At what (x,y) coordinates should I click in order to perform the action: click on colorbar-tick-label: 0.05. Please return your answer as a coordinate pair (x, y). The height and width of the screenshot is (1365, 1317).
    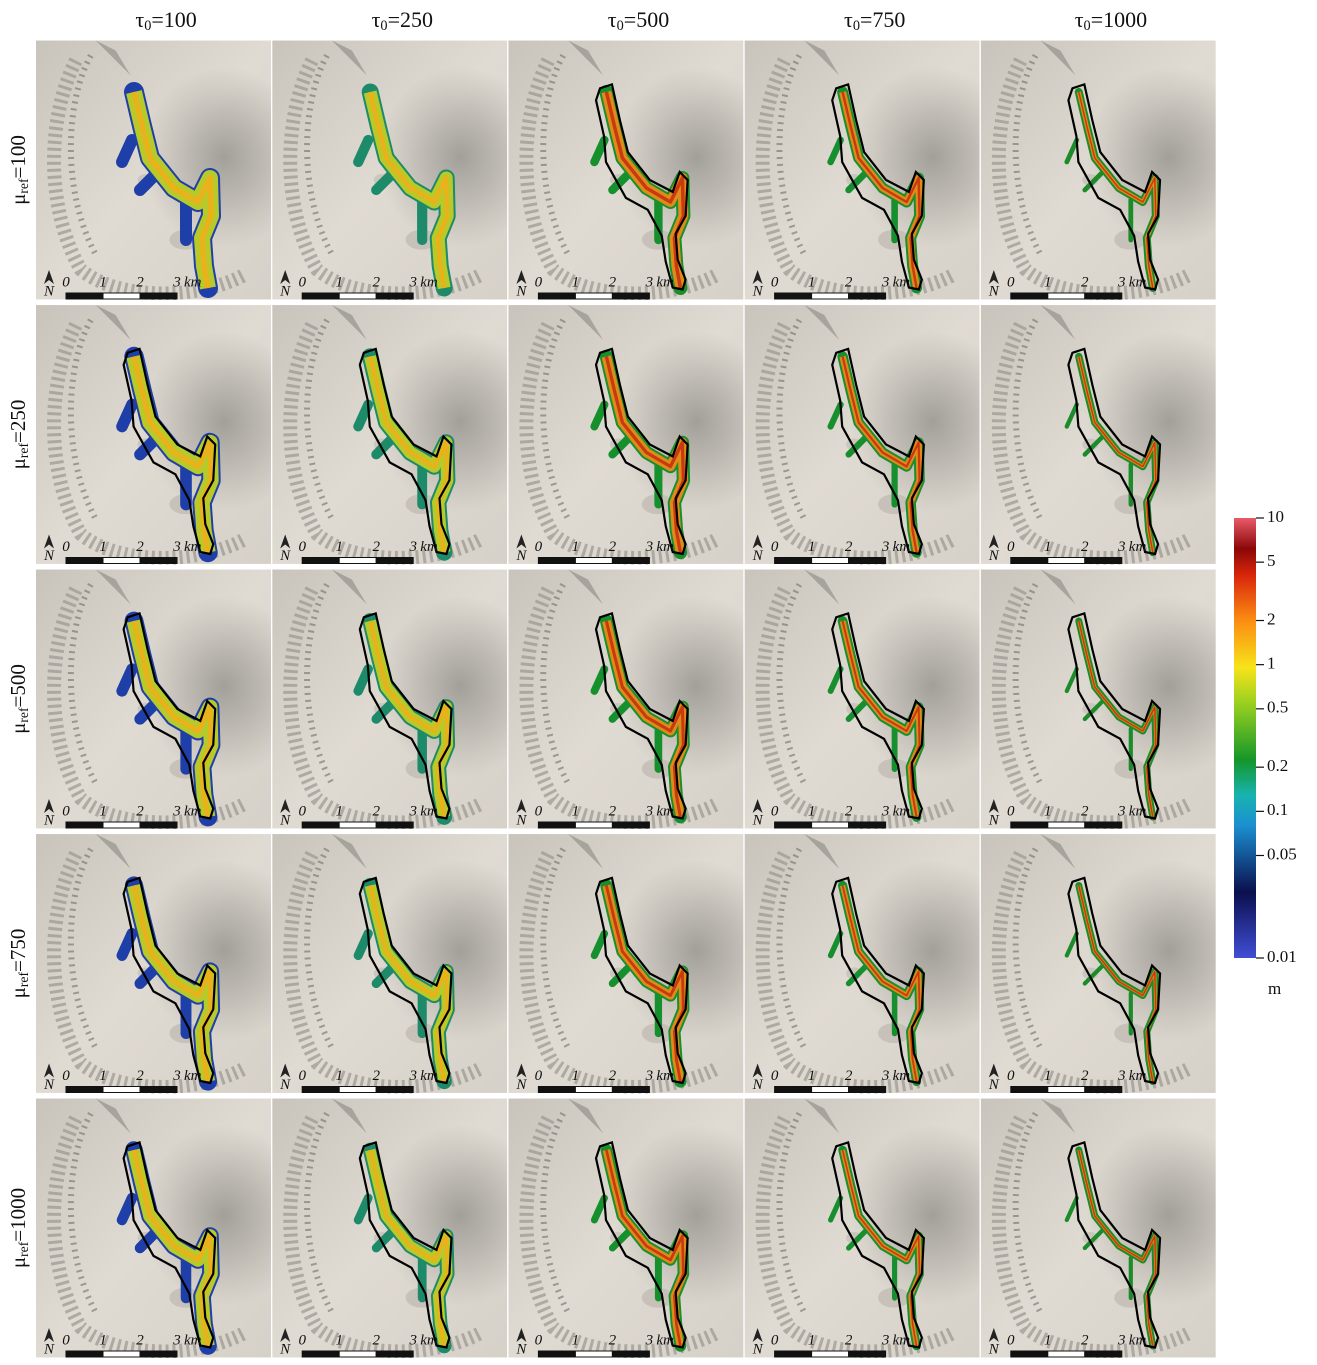
    Looking at the image, I should click on (1282, 853).